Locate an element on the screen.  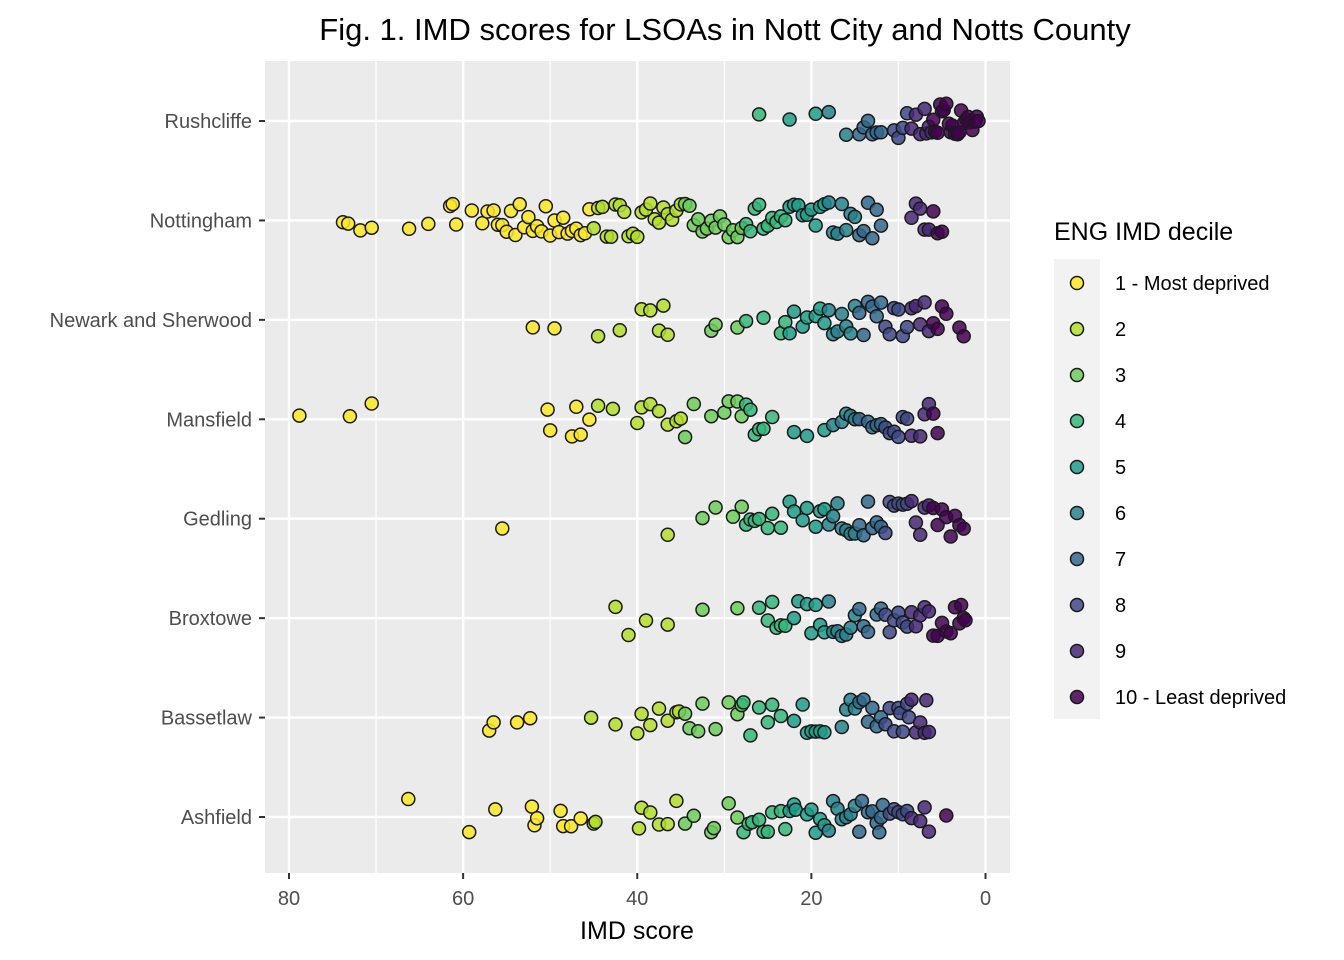
legend-label: 6 is located at coordinates (1120, 514).